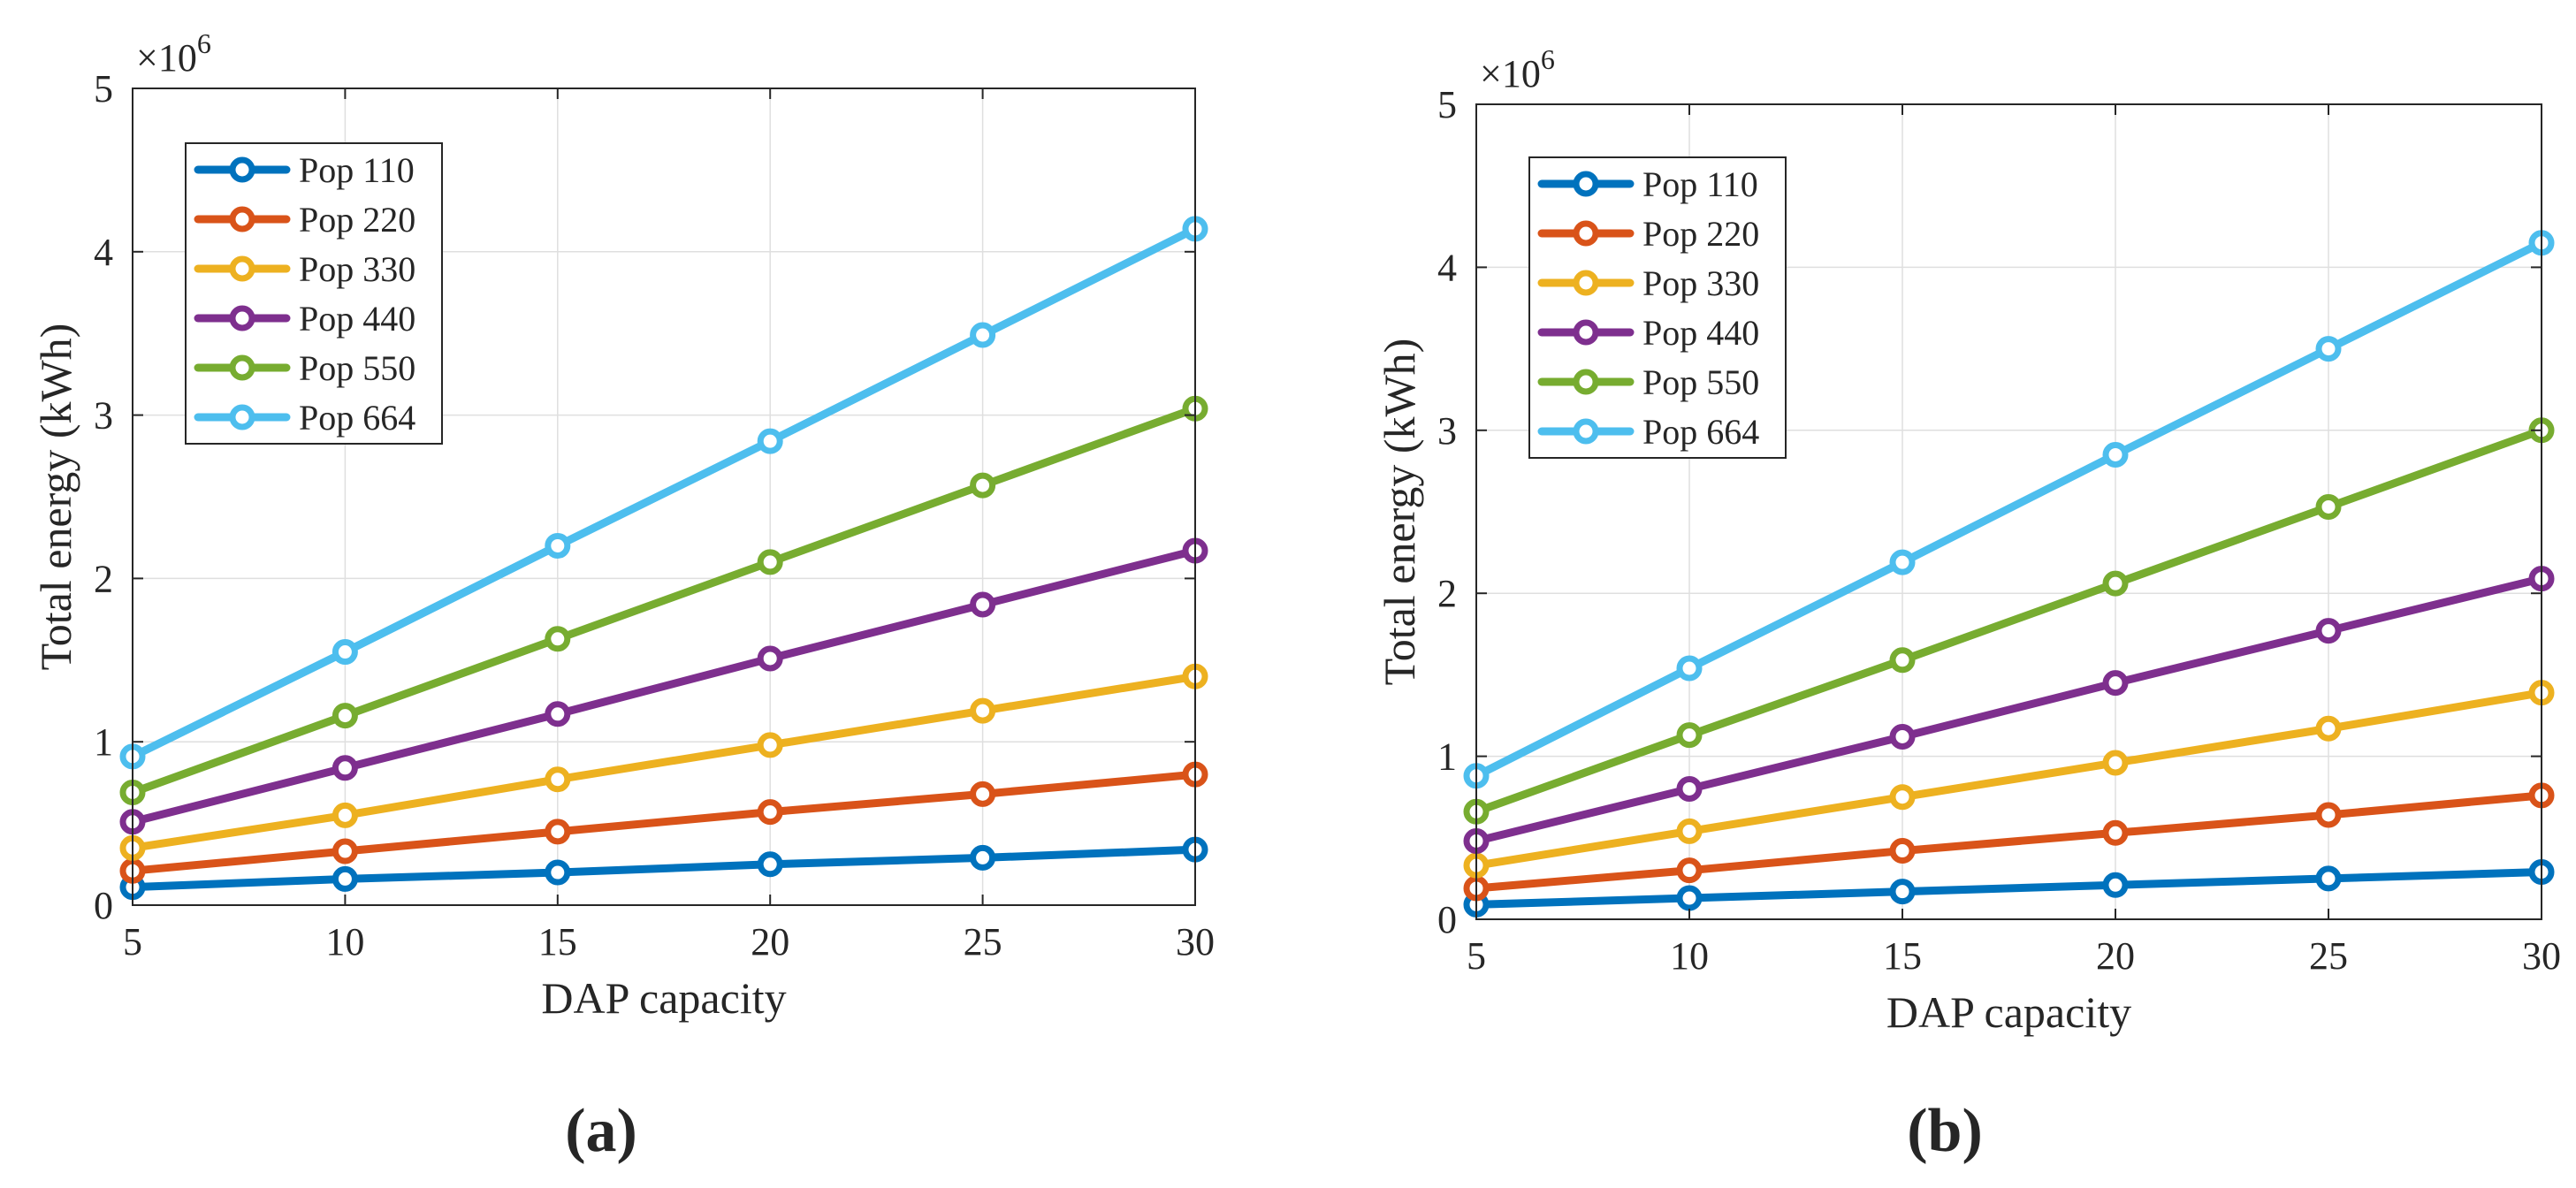 The width and height of the screenshot is (2576, 1188). I want to click on x-tick-label: 25, so click(2328, 956).